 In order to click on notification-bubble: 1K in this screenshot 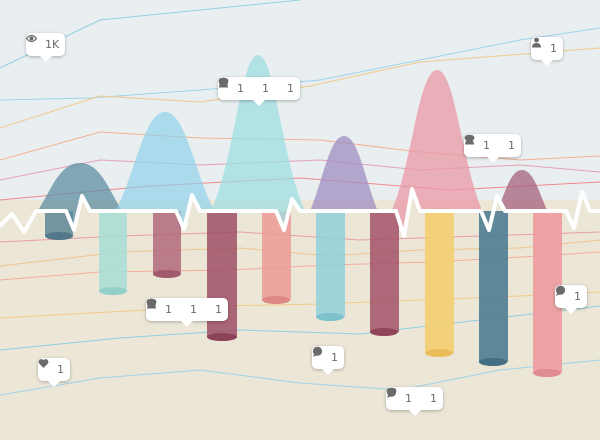, I will do `click(46, 47)`.